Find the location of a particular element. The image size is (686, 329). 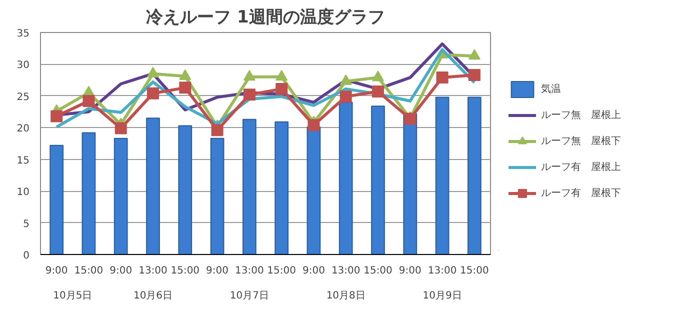

text: 10月5日 is located at coordinates (72, 296).